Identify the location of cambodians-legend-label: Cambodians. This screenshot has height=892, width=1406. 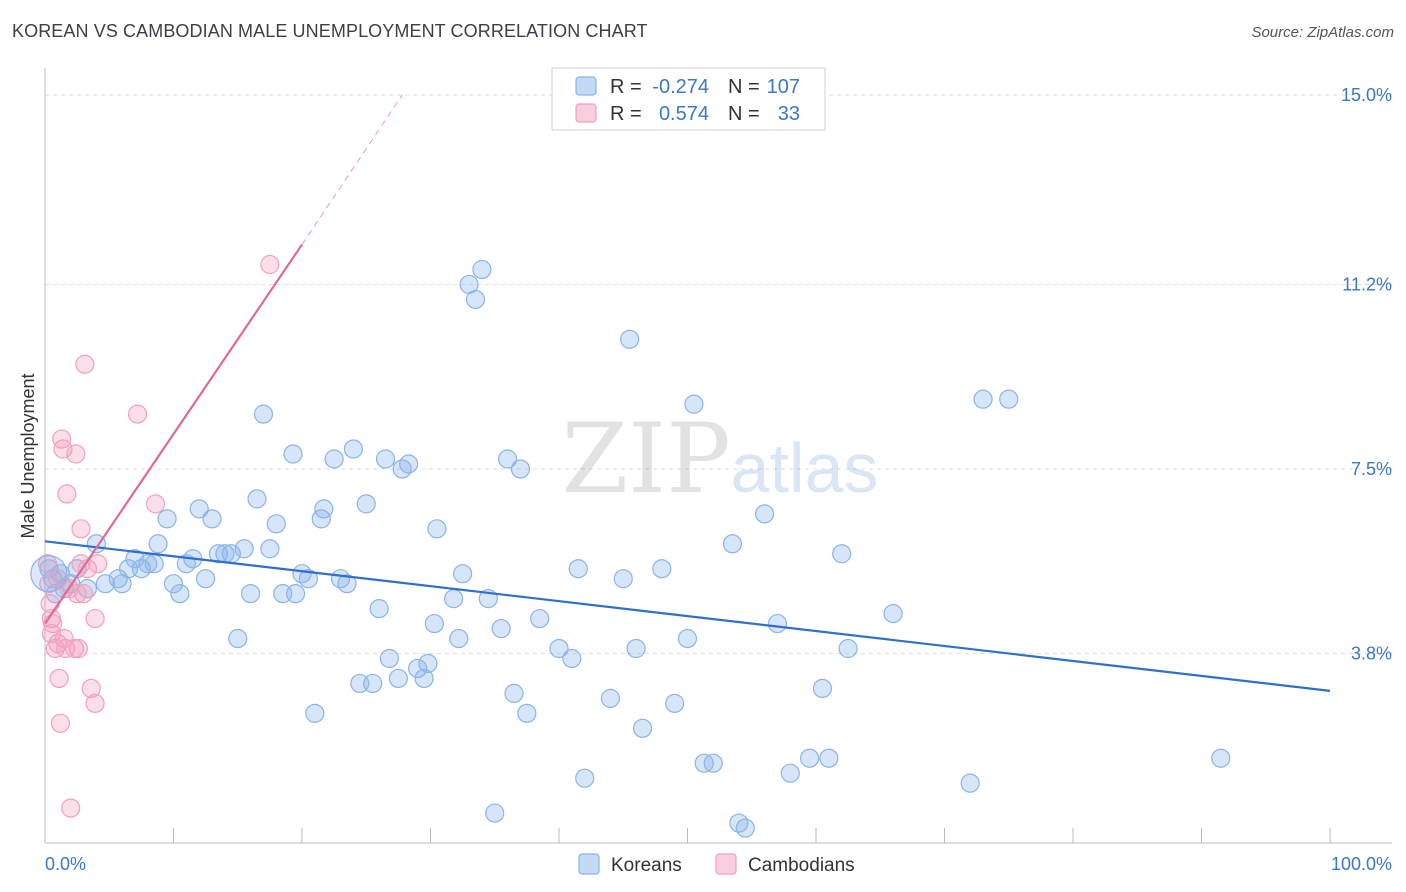
(801, 865).